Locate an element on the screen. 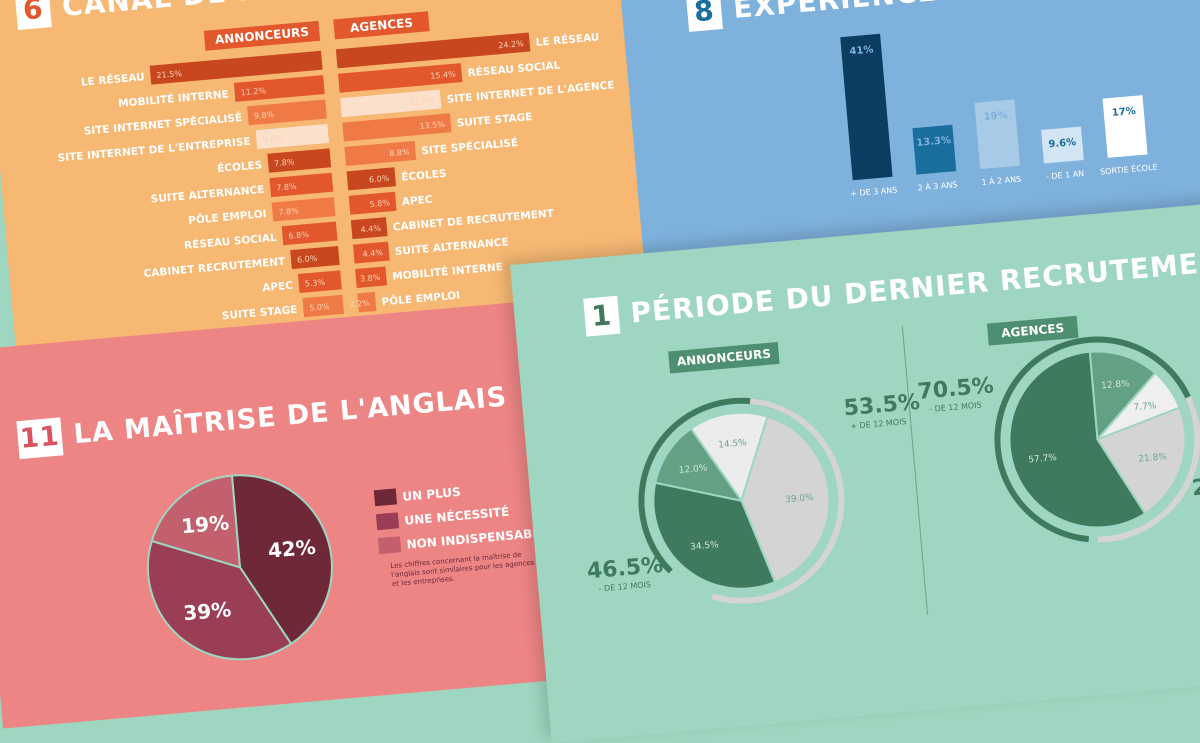 This screenshot has height=743, width=1200. canal-agences-category: SUITE ALTERNANCE is located at coordinates (451, 247).